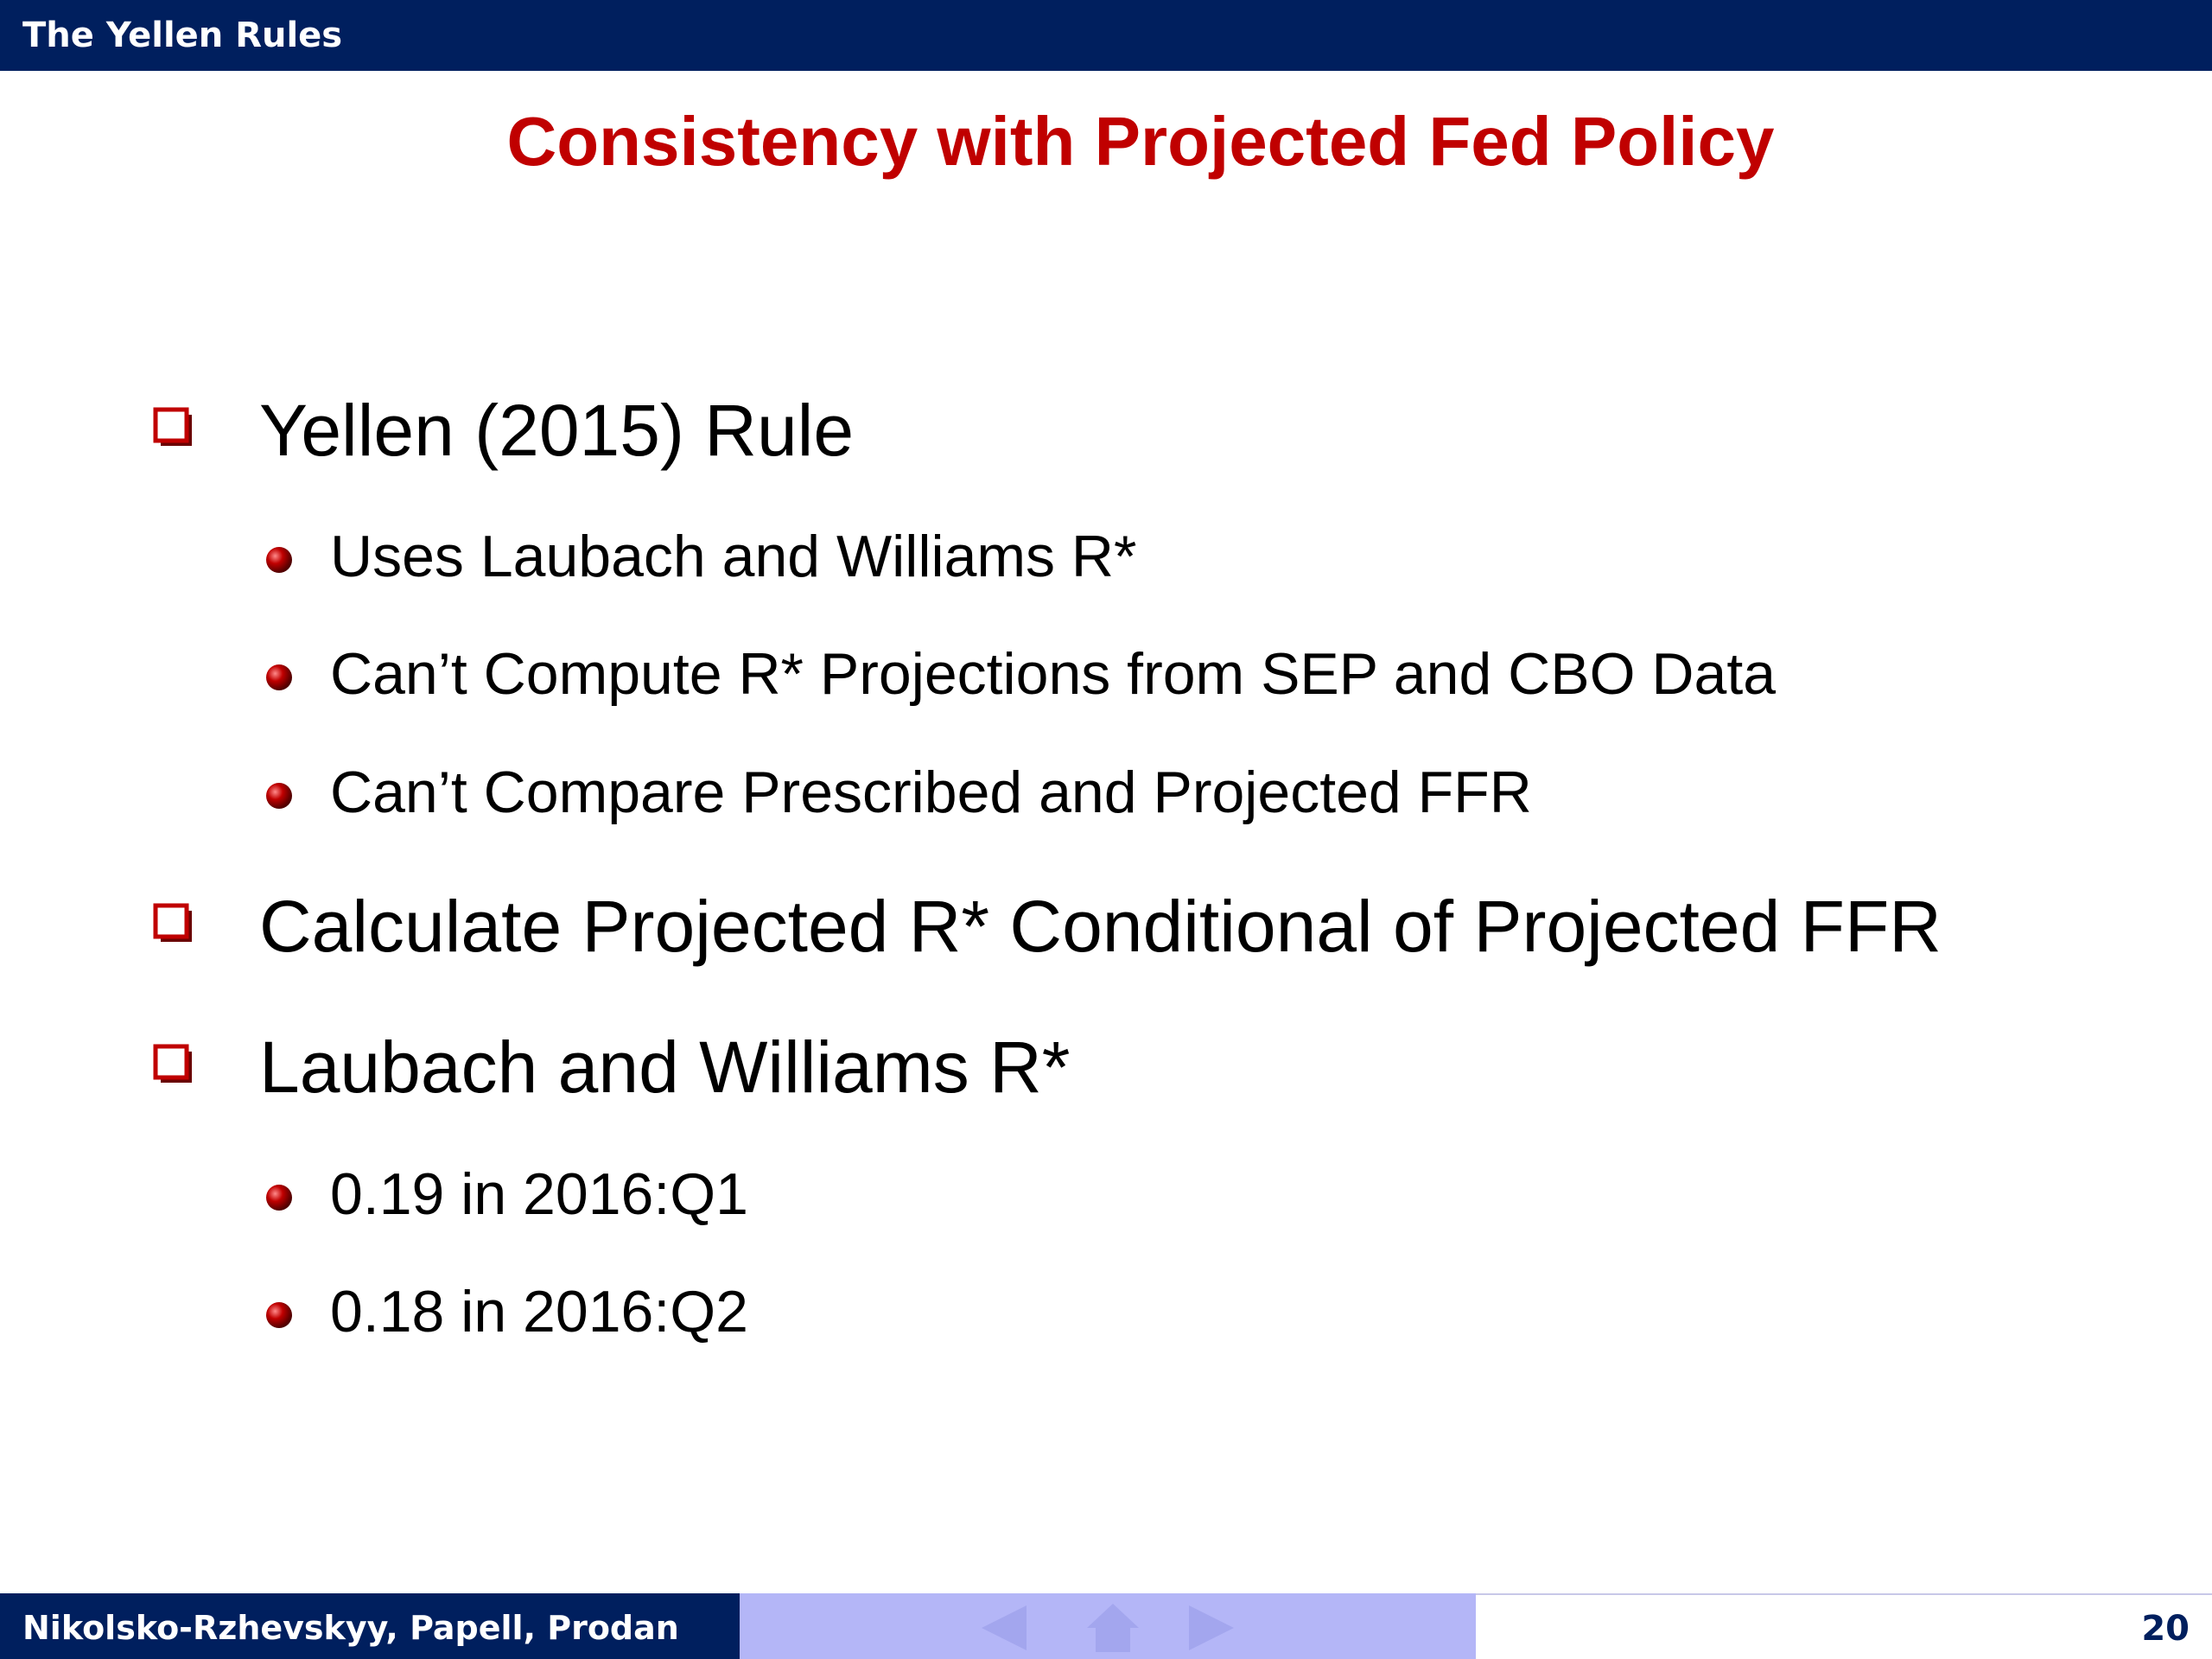 The width and height of the screenshot is (2212, 1659). What do you see at coordinates (1140, 141) in the screenshot?
I see `slide-title: Consistency with Projected Fed Policy` at bounding box center [1140, 141].